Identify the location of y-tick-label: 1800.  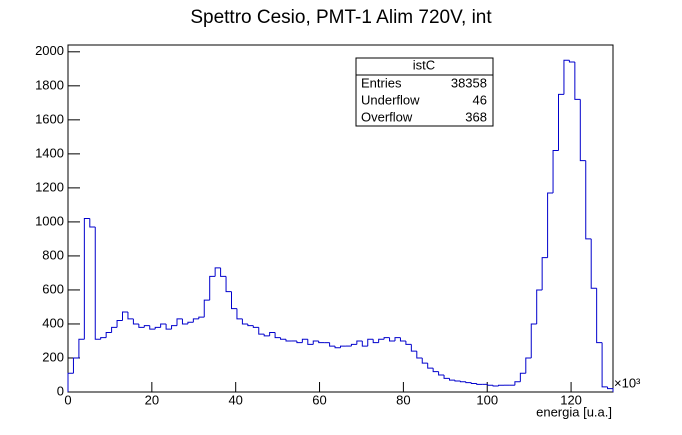
(49, 84).